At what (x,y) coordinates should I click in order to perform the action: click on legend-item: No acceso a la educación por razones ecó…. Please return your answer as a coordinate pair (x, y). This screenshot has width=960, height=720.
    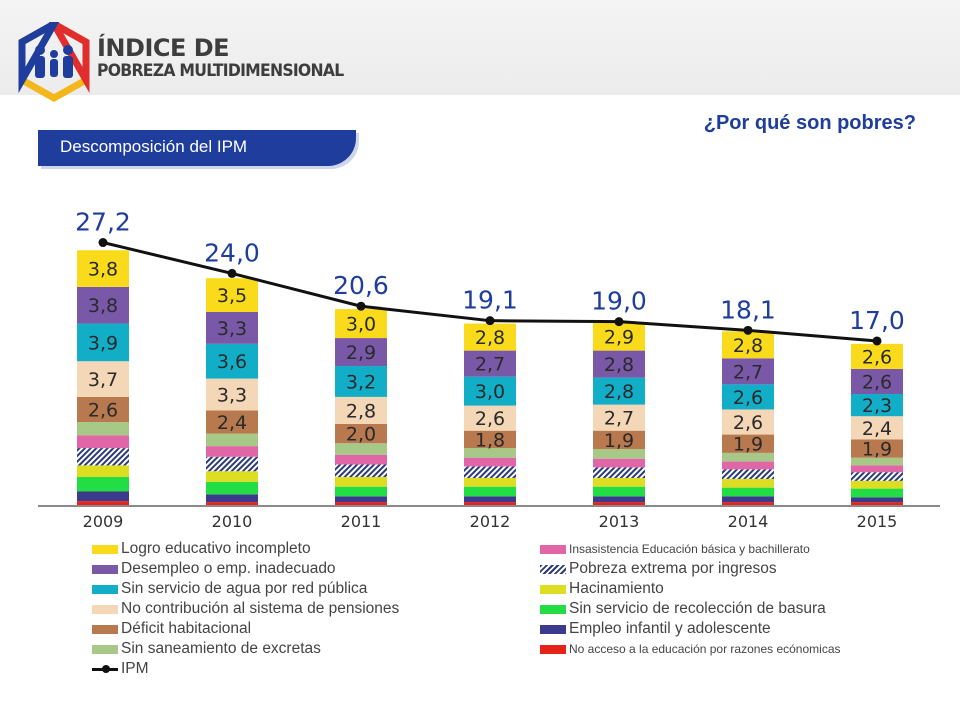
    Looking at the image, I should click on (690, 649).